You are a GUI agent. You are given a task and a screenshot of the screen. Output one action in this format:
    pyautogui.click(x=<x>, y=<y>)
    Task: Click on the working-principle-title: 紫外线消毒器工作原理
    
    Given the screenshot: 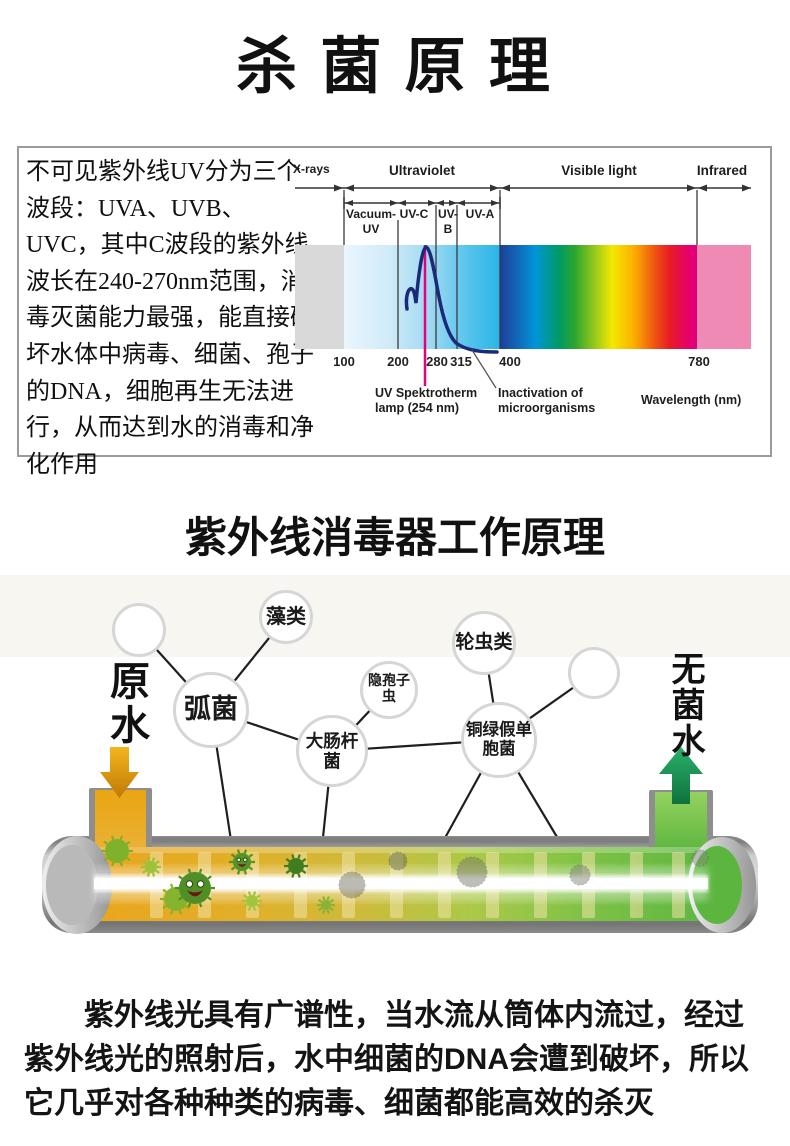 What is the action you would take?
    pyautogui.click(x=394, y=539)
    